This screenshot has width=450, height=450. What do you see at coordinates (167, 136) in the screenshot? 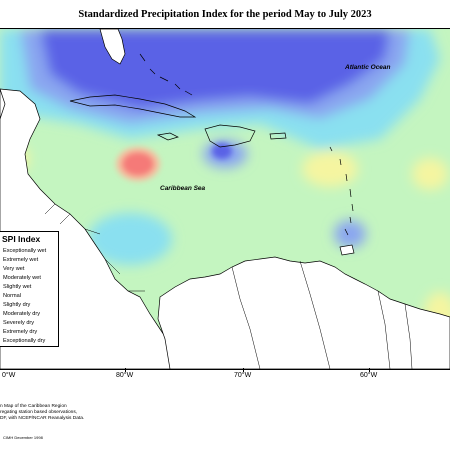
I see `jamaica` at bounding box center [167, 136].